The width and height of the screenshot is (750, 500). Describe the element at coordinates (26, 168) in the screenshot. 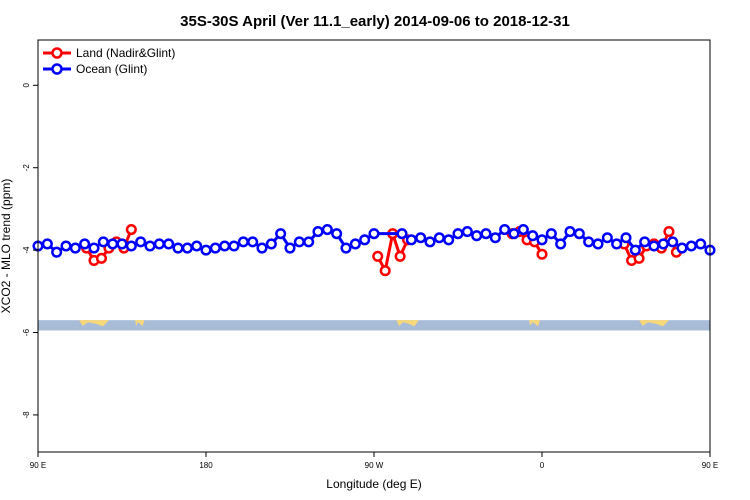

I see `y-tick-label: -2` at that location.